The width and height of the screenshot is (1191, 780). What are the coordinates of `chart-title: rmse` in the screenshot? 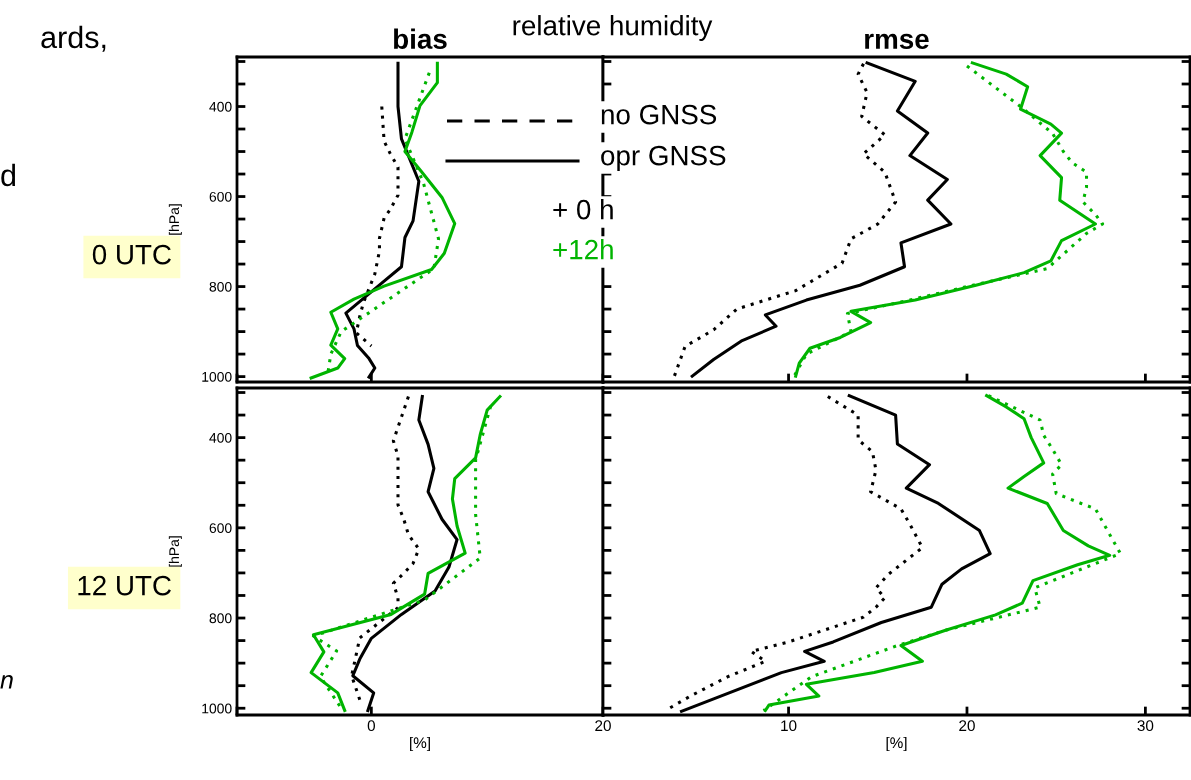 It's located at (897, 41).